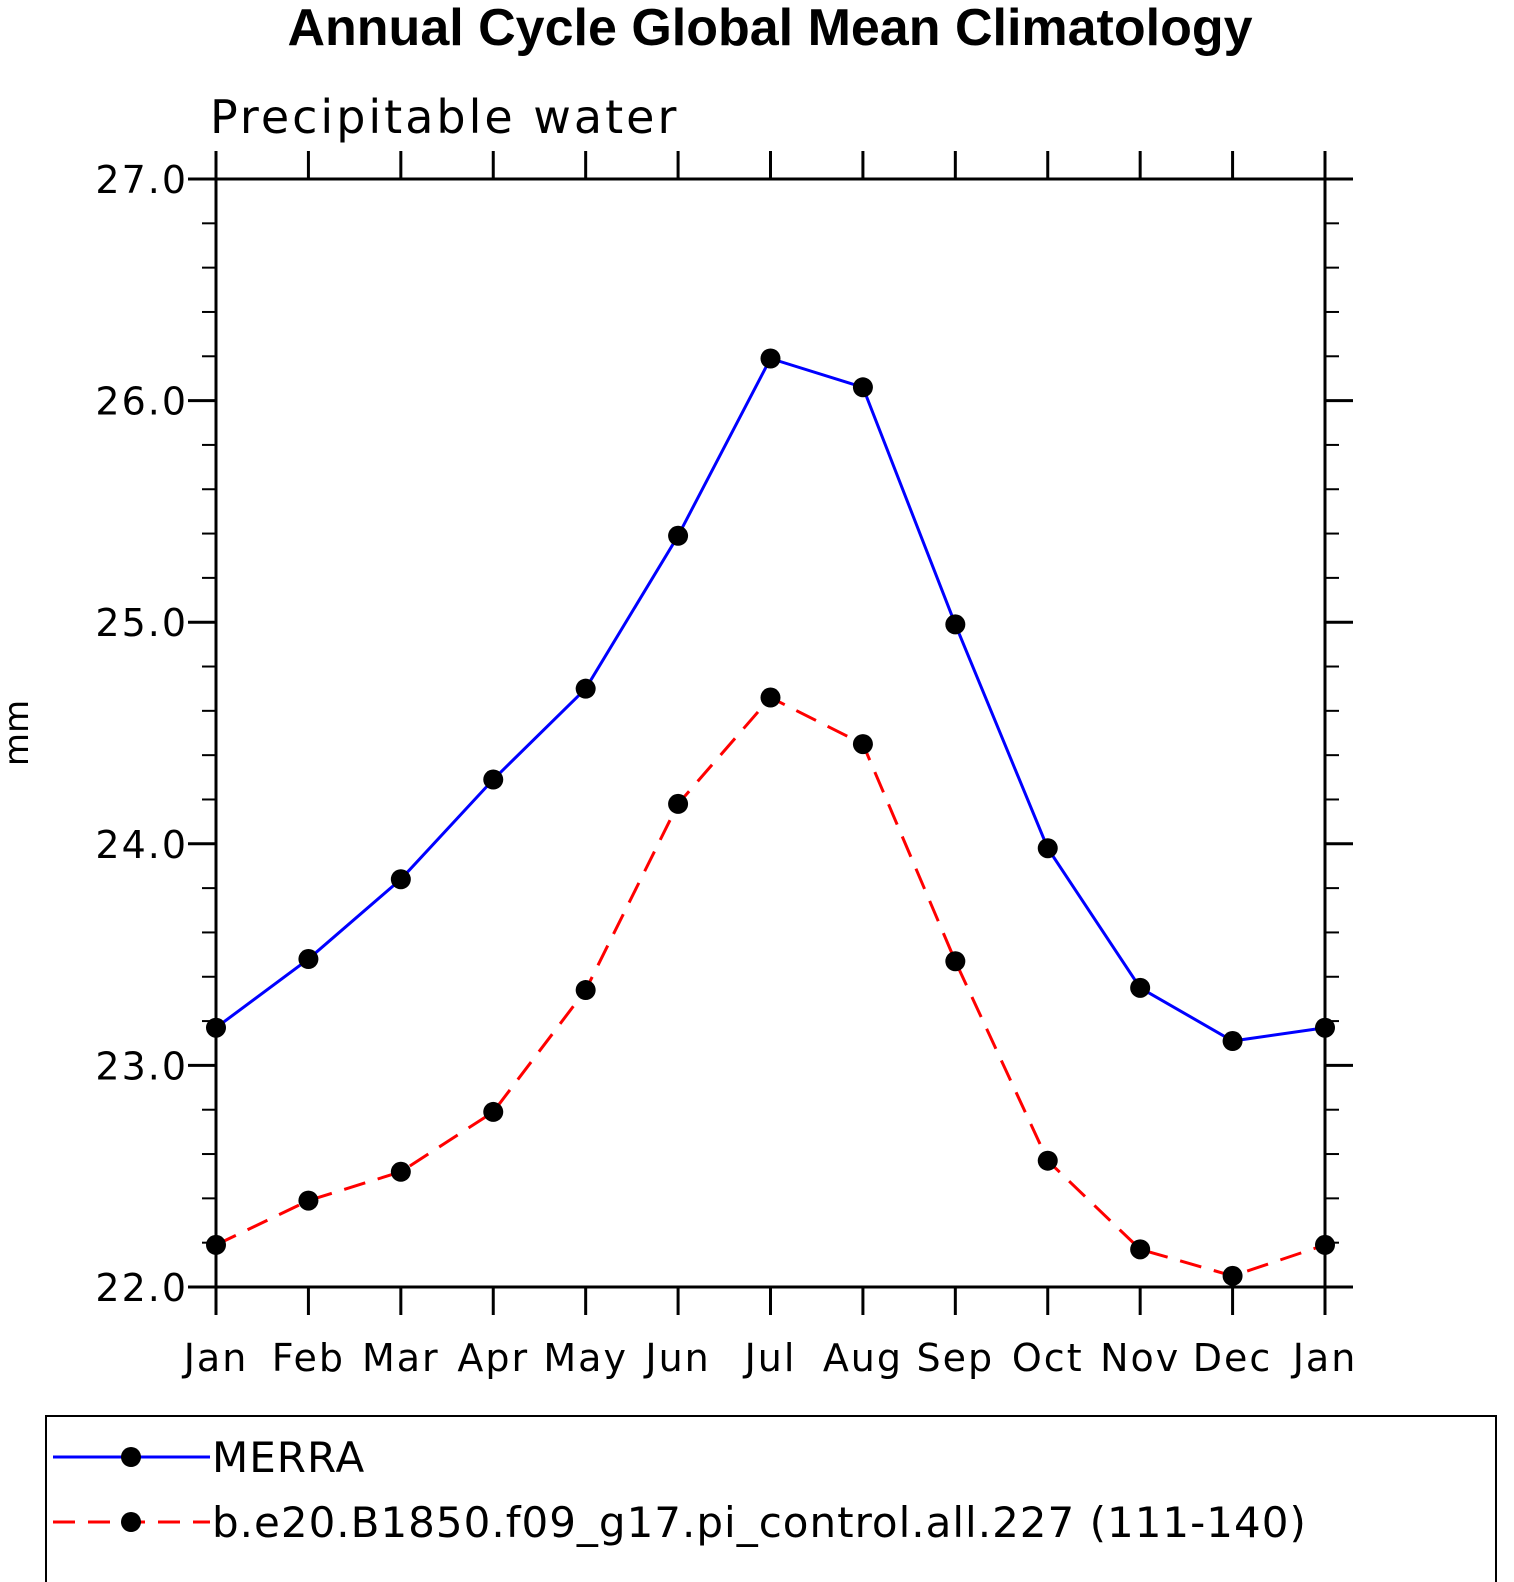 This screenshot has width=1514, height=1582. What do you see at coordinates (676, 1358) in the screenshot?
I see `x-tick-label: Jun` at bounding box center [676, 1358].